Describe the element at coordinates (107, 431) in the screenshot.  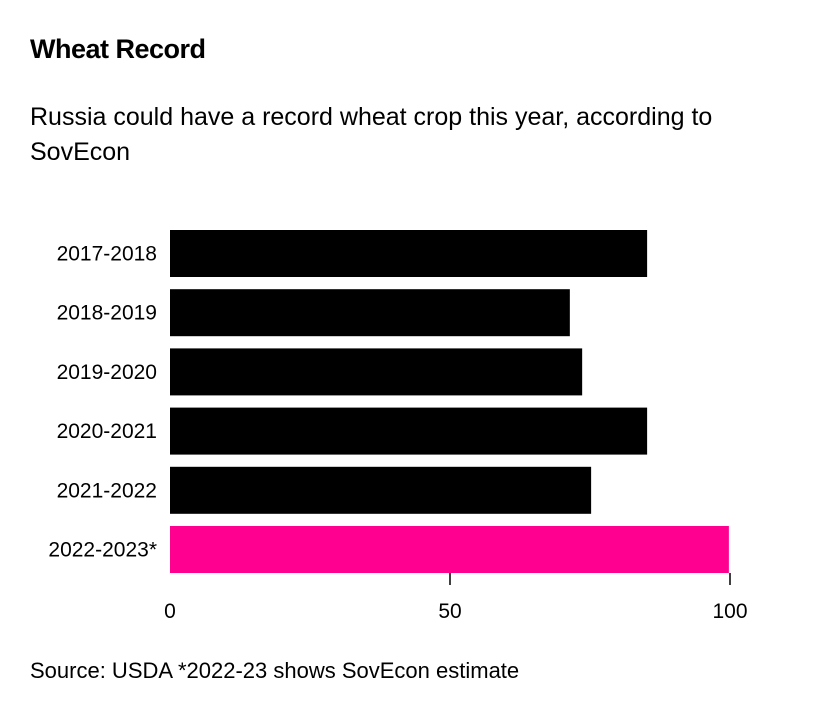
I see `category-label: 2020-2021` at that location.